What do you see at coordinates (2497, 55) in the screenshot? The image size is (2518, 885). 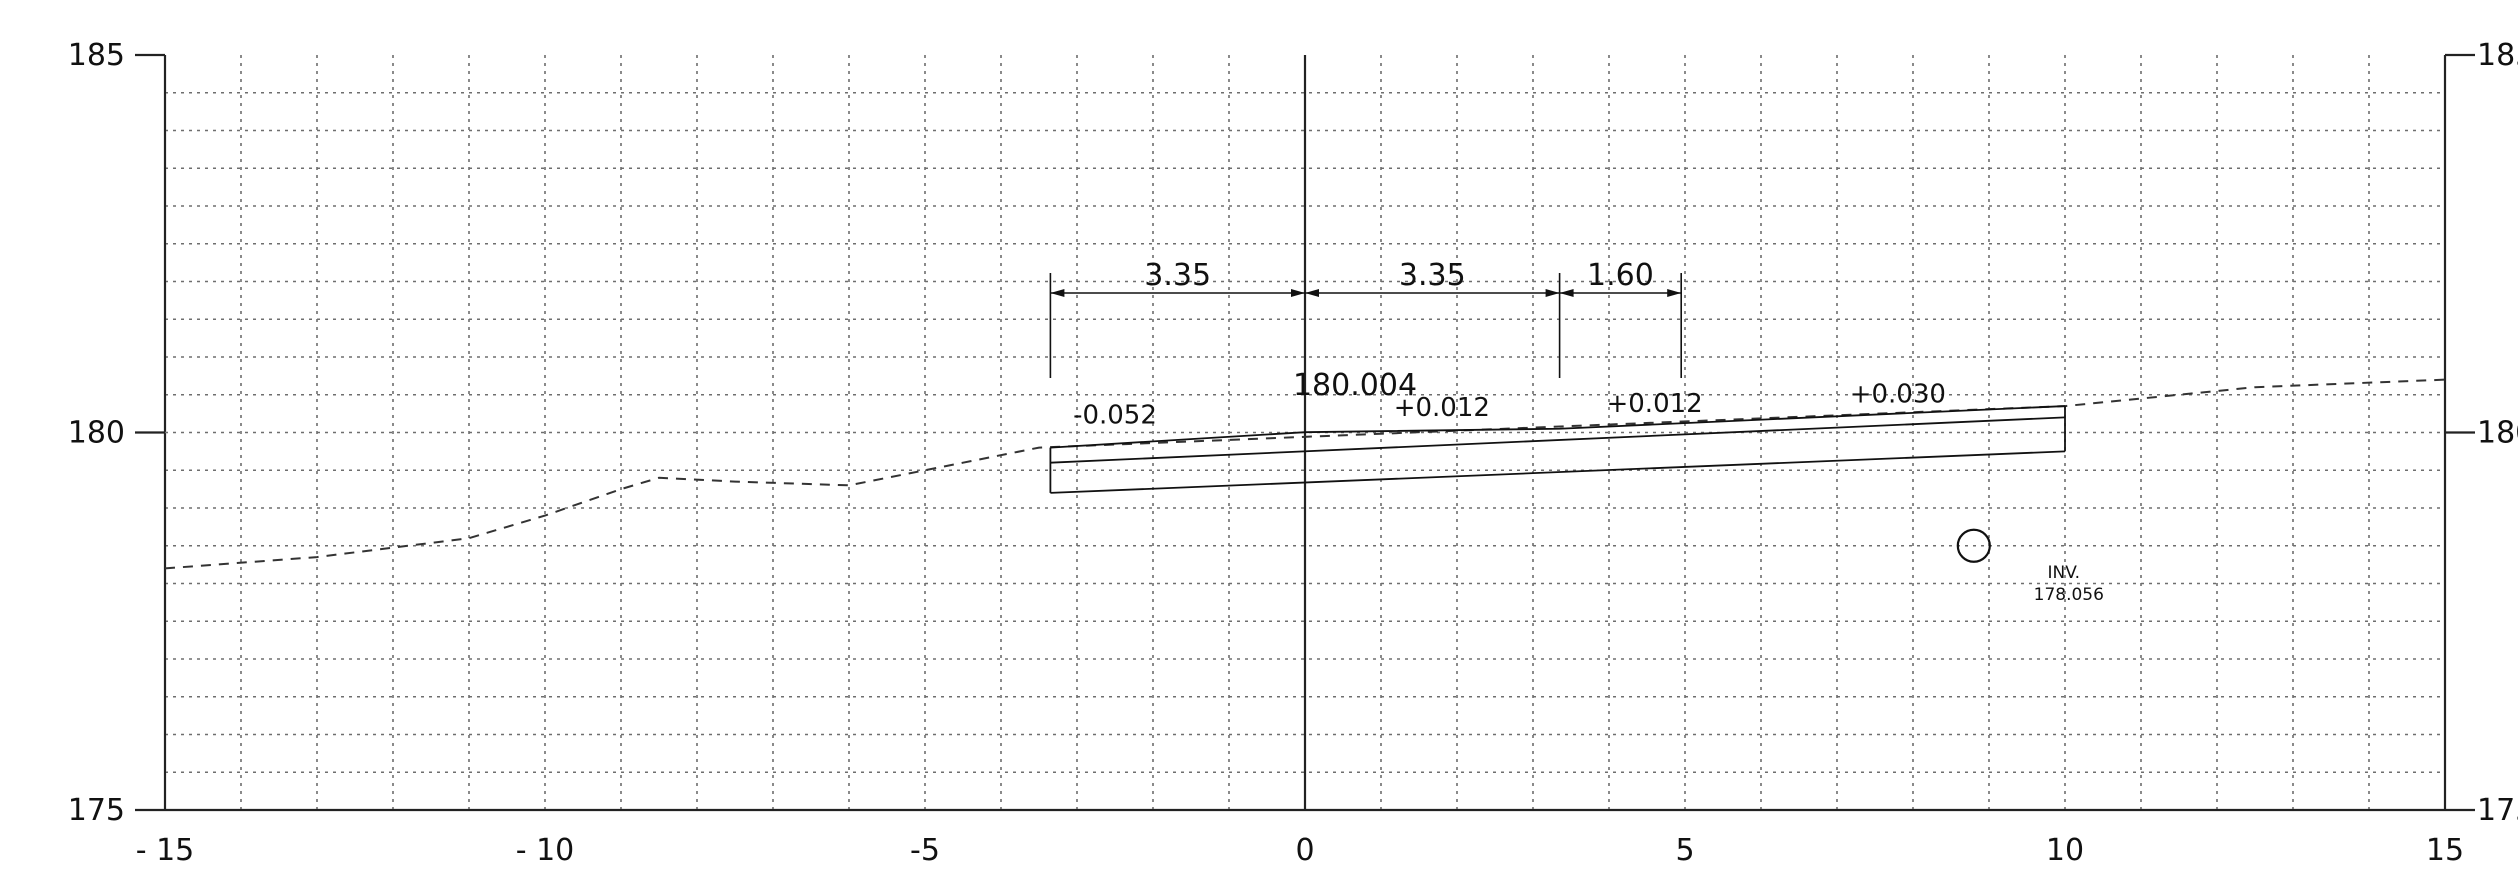 I see `y-tick-label-right: 185` at bounding box center [2497, 55].